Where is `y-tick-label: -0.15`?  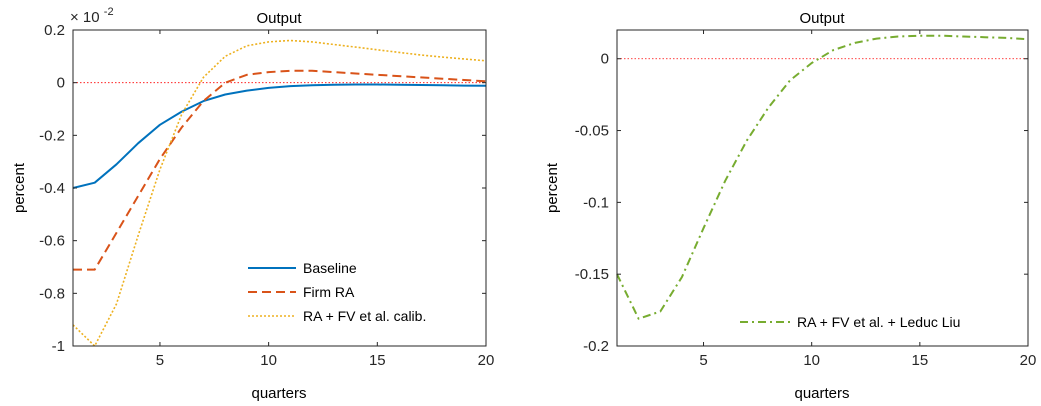
y-tick-label: -0.15 is located at coordinates (592, 274).